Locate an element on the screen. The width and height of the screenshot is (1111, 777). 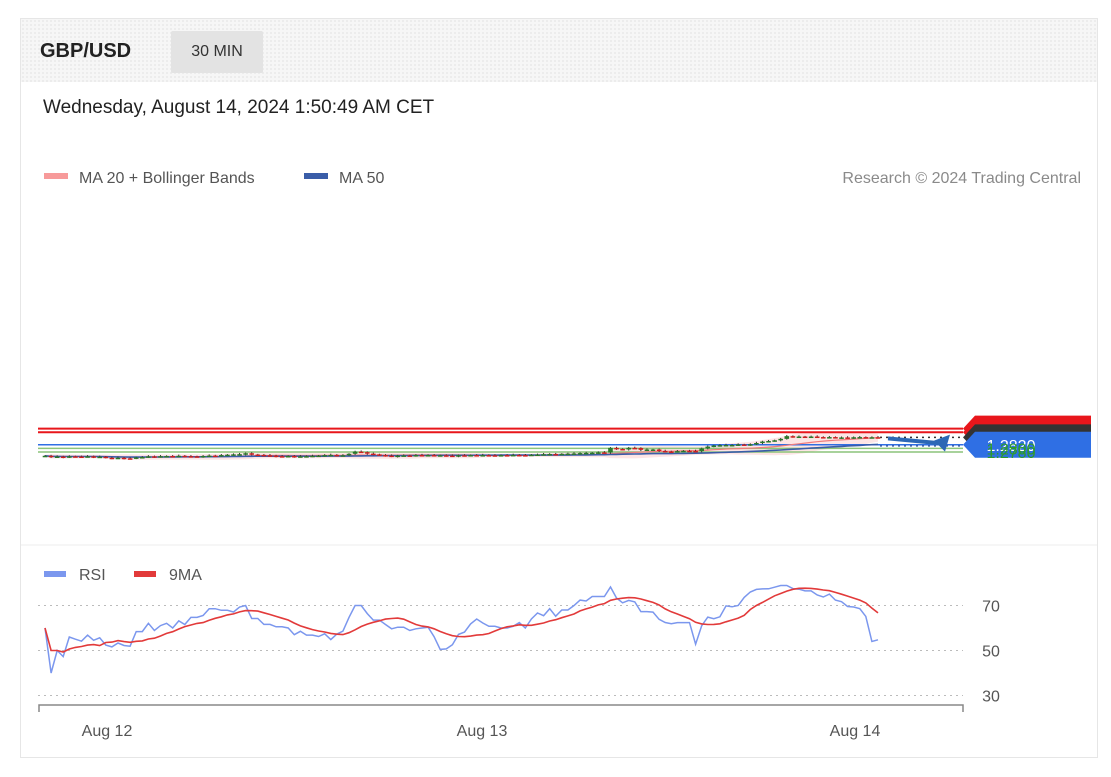
rsi-ma-legend-swatch is located at coordinates (145, 574).